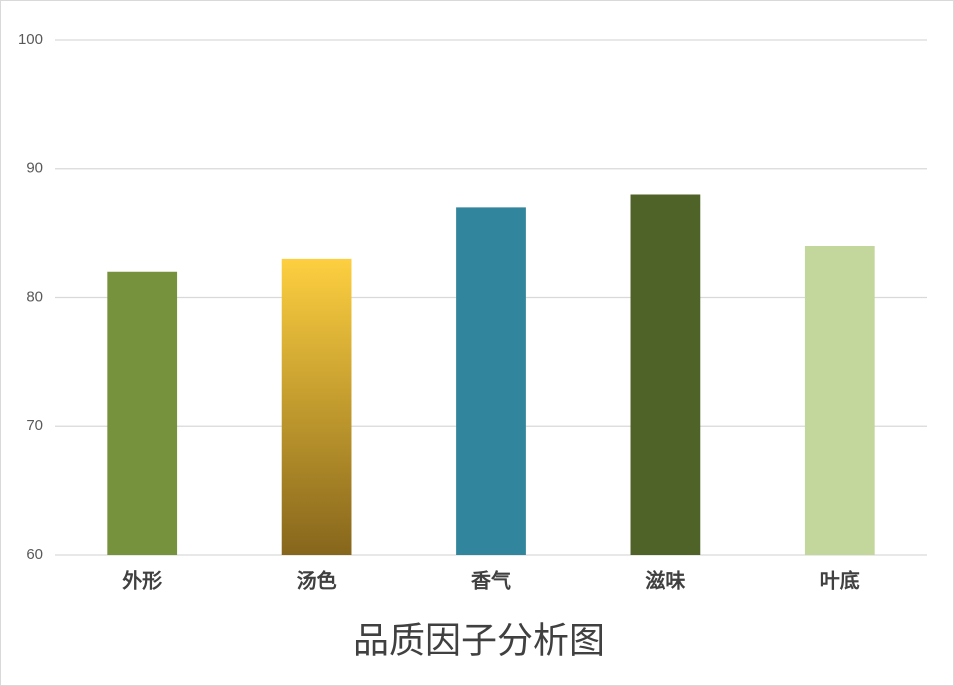 This screenshot has height=686, width=954. What do you see at coordinates (479, 640) in the screenshot?
I see `chart-title: 品质因子分析图` at bounding box center [479, 640].